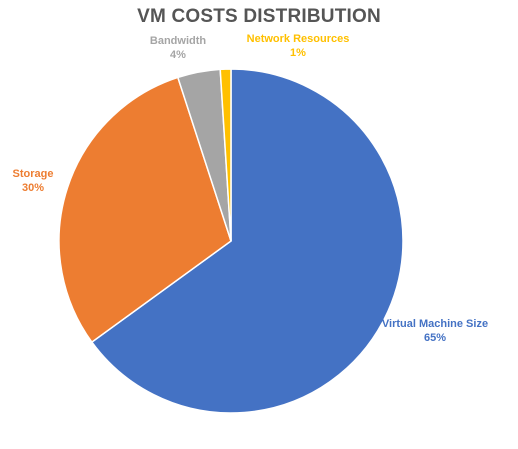 The image size is (518, 449). I want to click on slice-label: Virtual Machine Size, so click(435, 324).